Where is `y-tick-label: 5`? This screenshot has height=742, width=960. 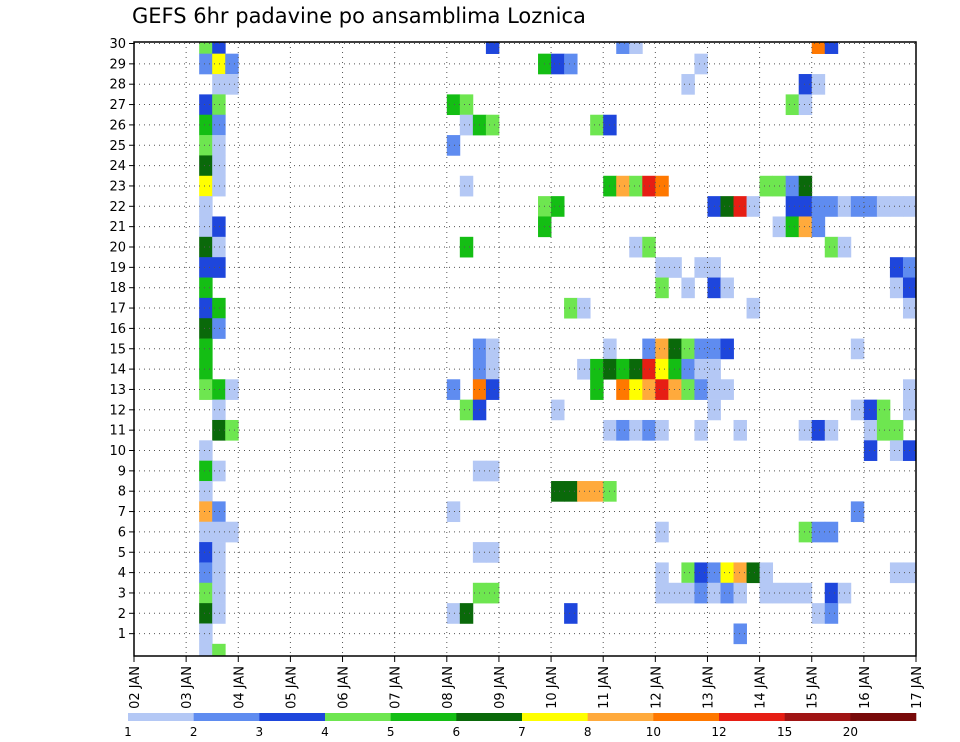
y-tick-label: 5 is located at coordinates (122, 553).